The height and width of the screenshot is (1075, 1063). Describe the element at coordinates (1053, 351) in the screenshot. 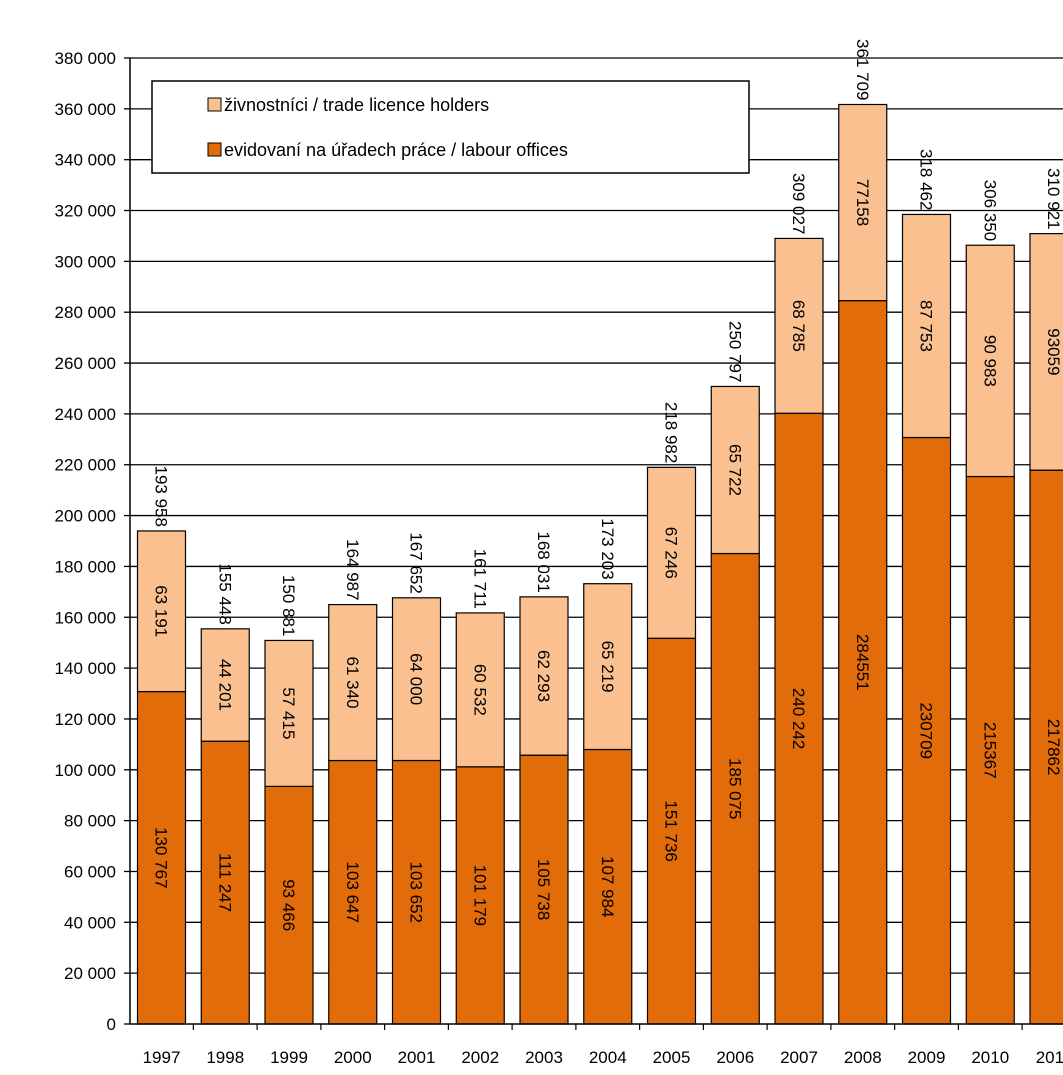

I see `label-trade-licence-2011: 93059` at that location.